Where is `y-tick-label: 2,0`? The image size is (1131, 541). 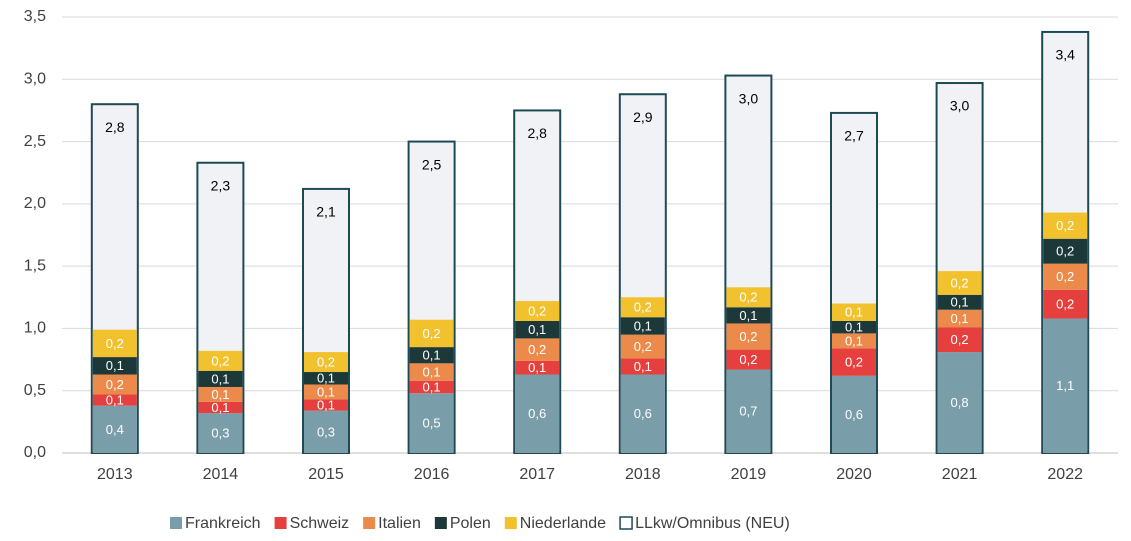
y-tick-label: 2,0 is located at coordinates (35, 203).